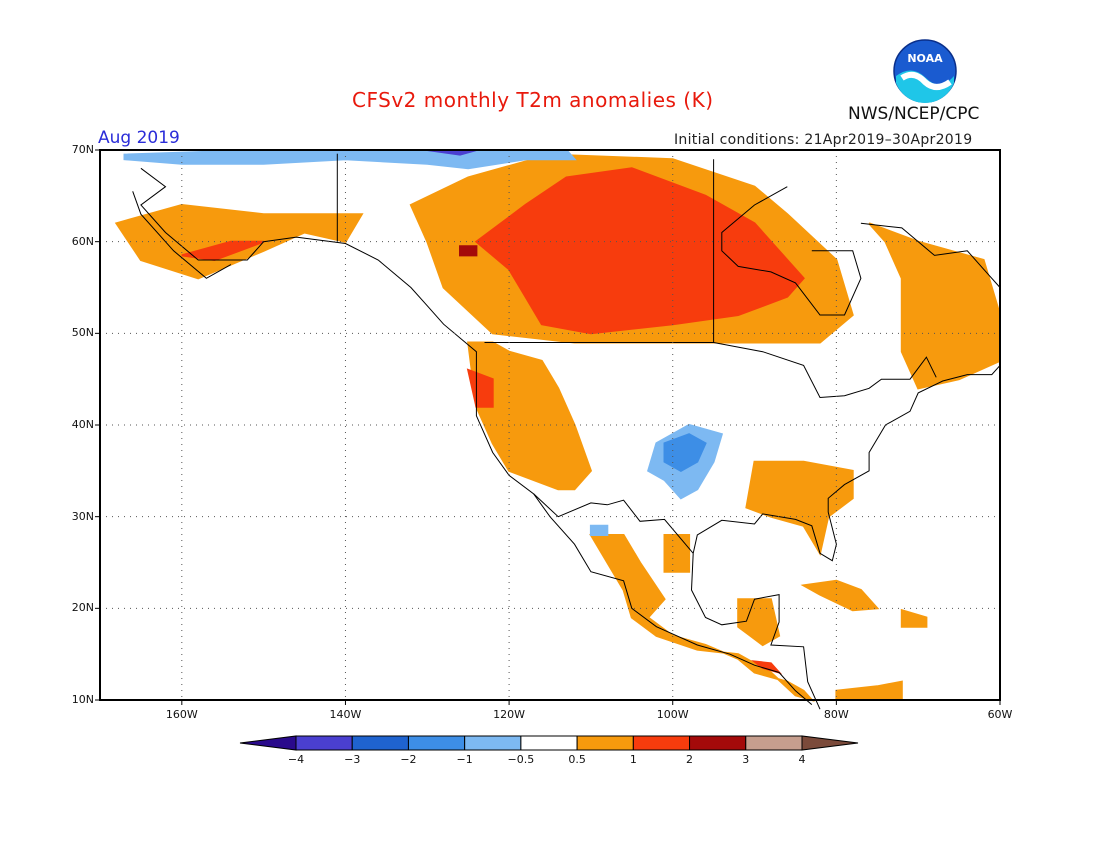  Describe the element at coordinates (82, 699) in the screenshot. I see `lat-tick-label: 10N` at that location.